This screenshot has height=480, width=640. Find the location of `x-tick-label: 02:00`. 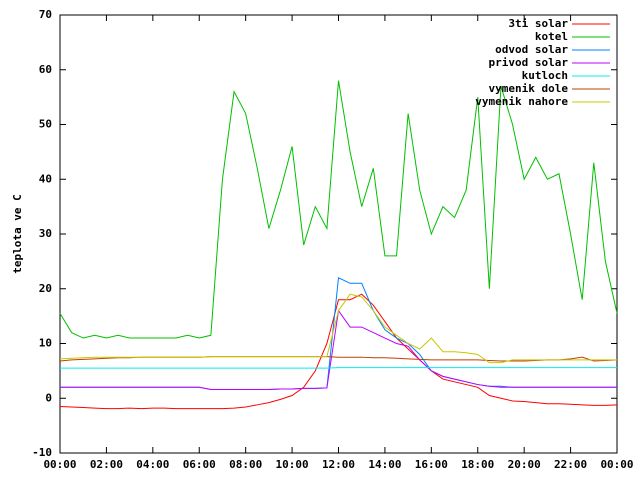

x-tick-label: 02:00 is located at coordinates (106, 464).